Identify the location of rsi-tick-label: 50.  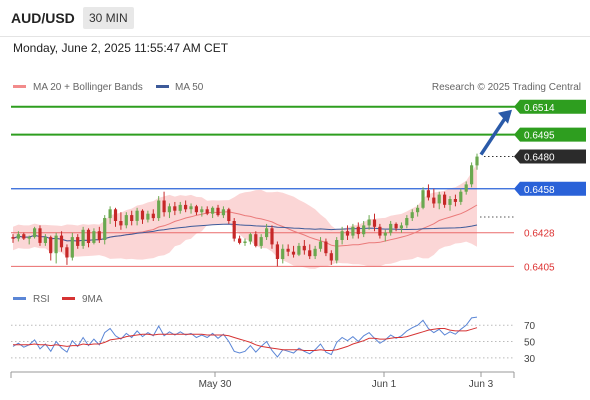
(530, 343).